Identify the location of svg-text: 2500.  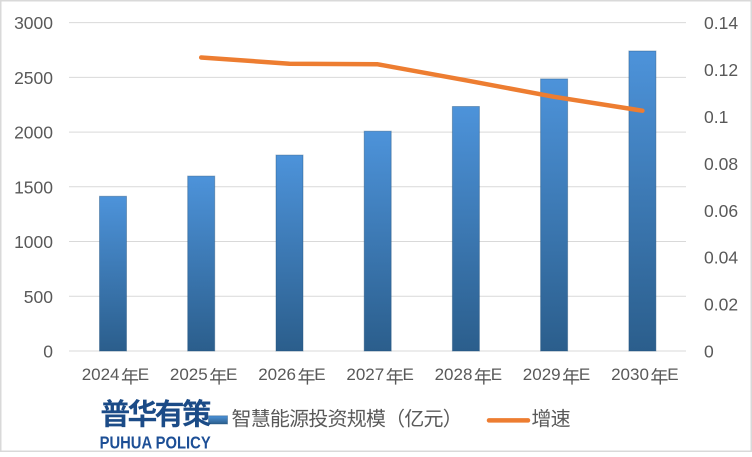
(33, 78).